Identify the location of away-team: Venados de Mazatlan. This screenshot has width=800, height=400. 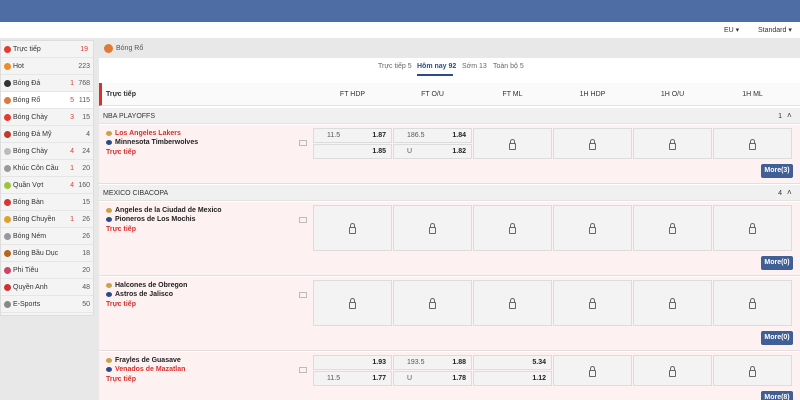
(150, 369).